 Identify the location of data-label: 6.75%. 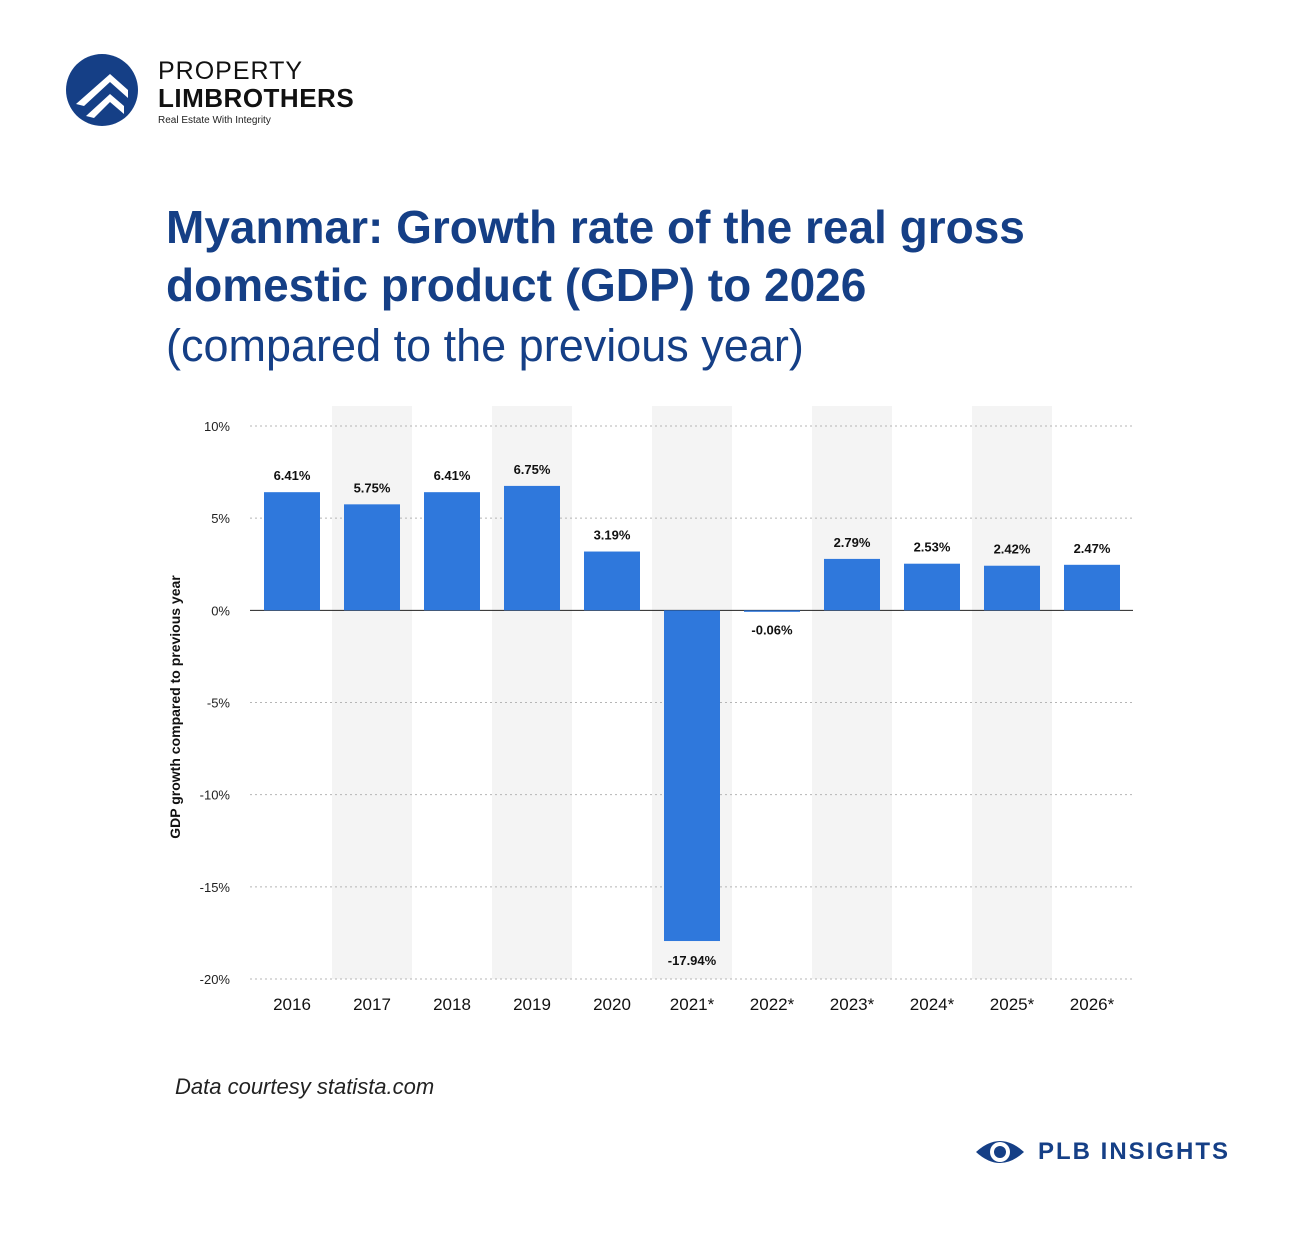
(532, 469).